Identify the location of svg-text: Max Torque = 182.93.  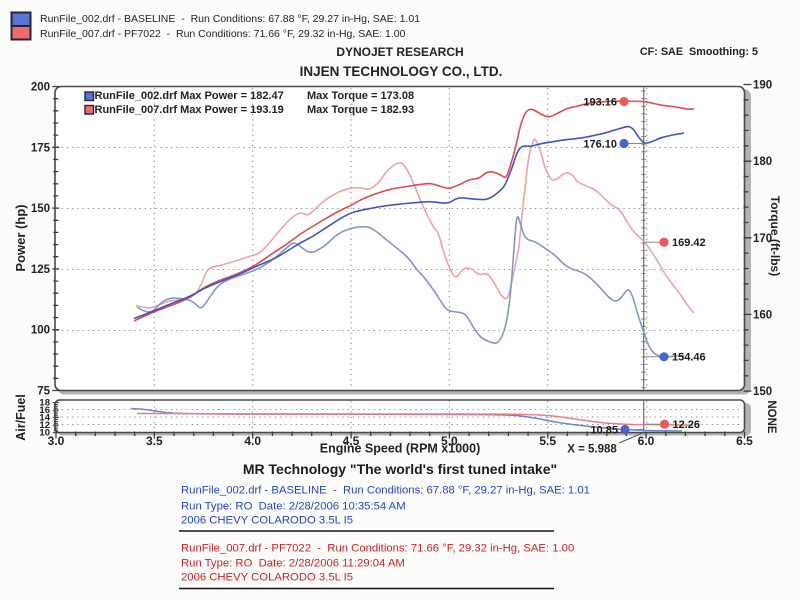
(360, 110).